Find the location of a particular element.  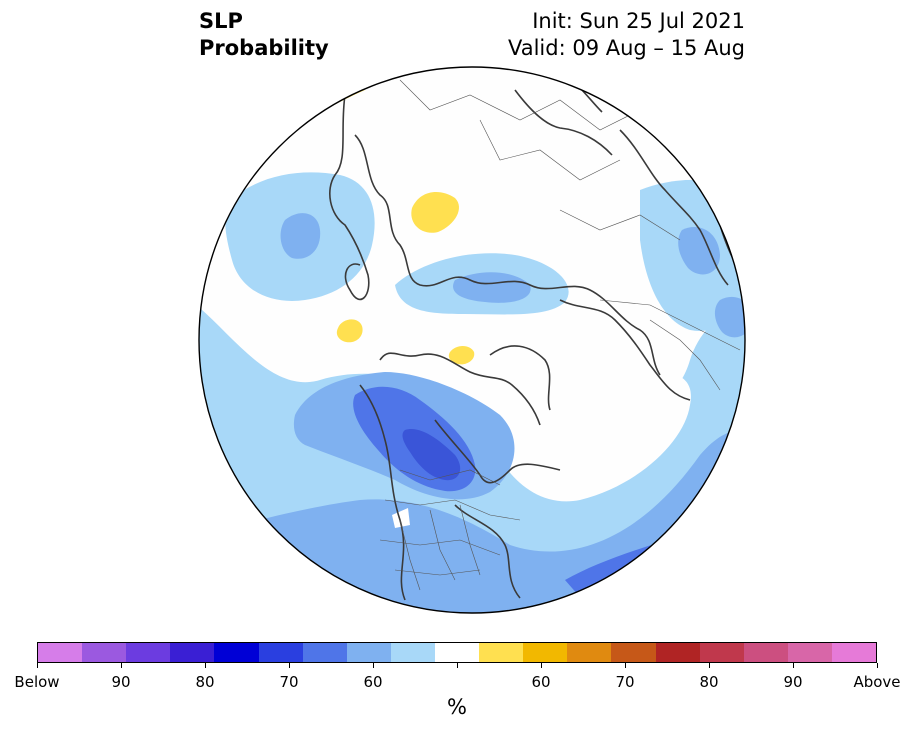

anomaly-mid-blue-asia is located at coordinates (699, 251).